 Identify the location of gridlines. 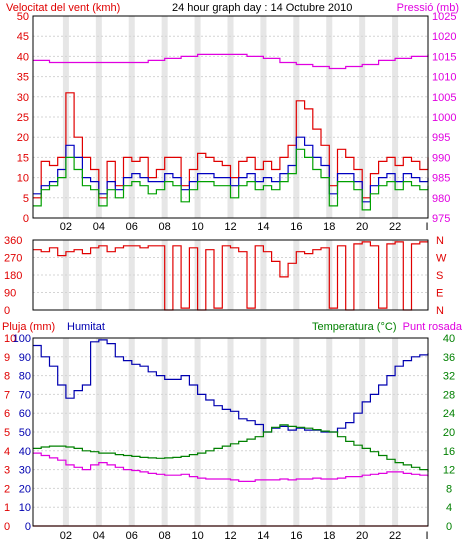
(230, 275).